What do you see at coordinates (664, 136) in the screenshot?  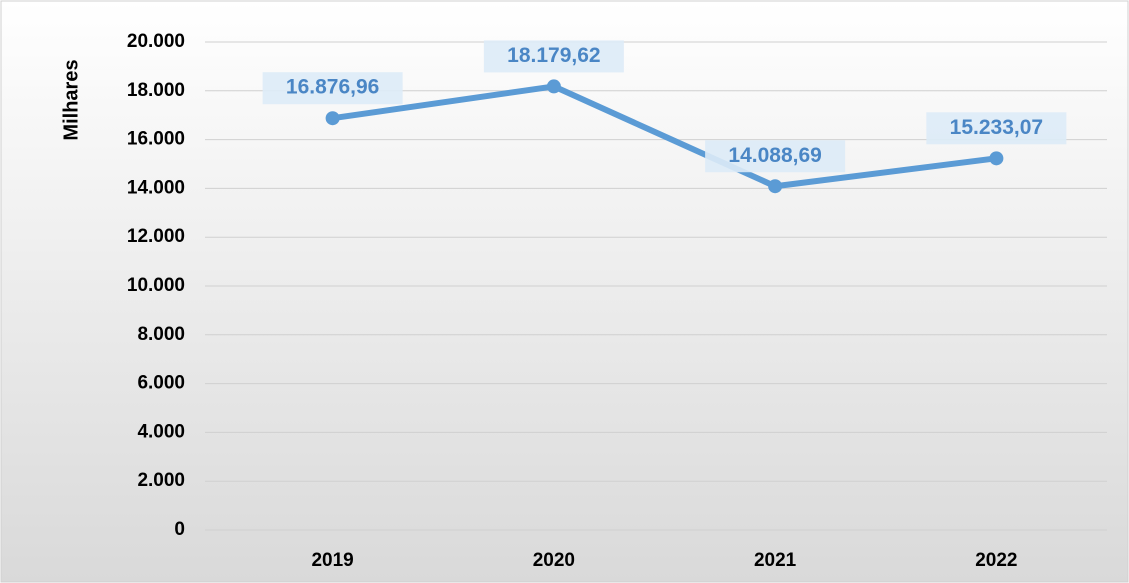 I see `series-line` at bounding box center [664, 136].